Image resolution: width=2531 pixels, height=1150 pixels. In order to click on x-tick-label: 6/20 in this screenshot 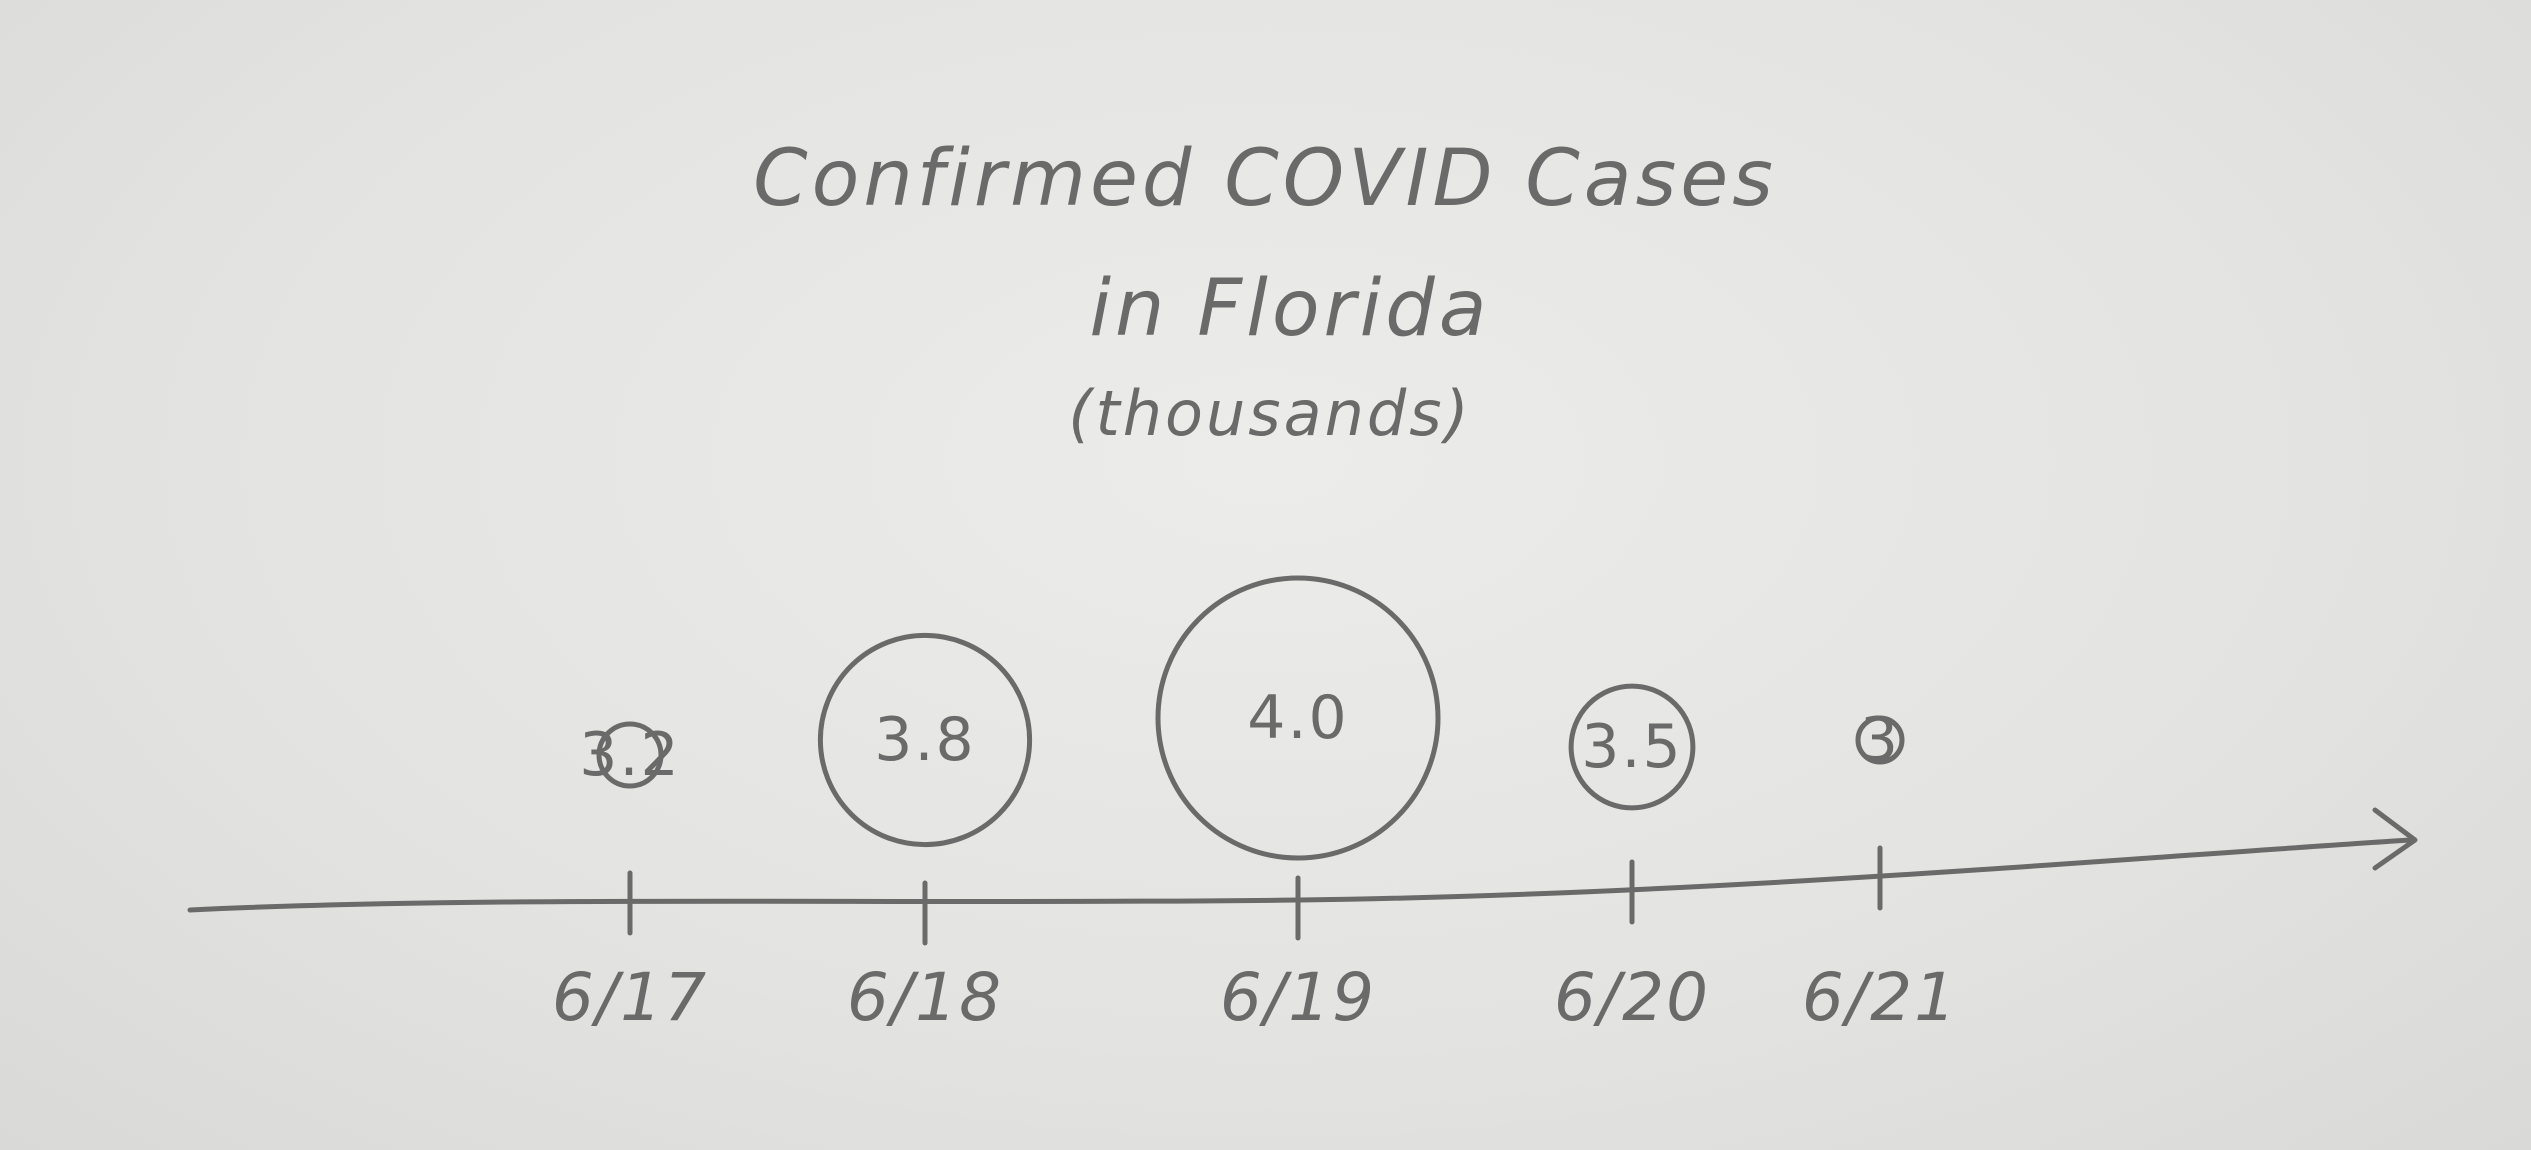, I will do `click(1632, 997)`.